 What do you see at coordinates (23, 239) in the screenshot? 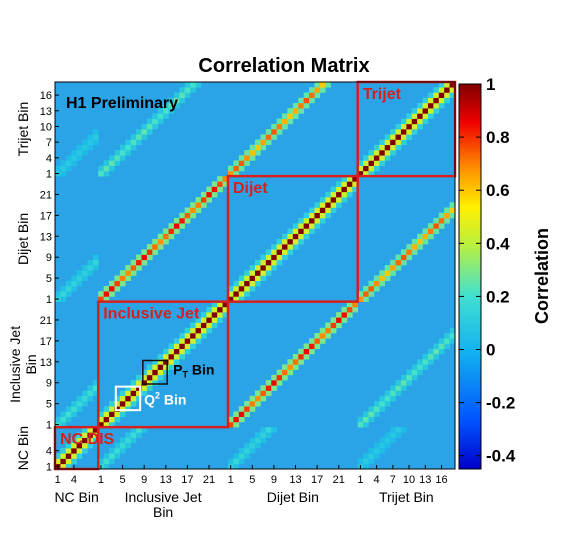
I see `y-axis-group-label: Dijet Bin` at bounding box center [23, 239].